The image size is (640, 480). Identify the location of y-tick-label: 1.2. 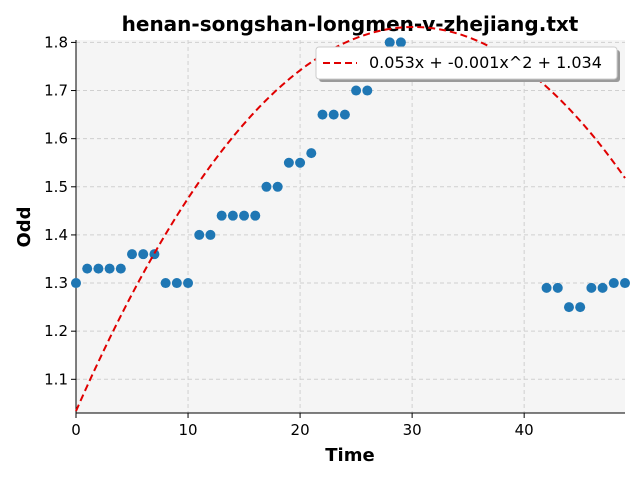
(56, 331).